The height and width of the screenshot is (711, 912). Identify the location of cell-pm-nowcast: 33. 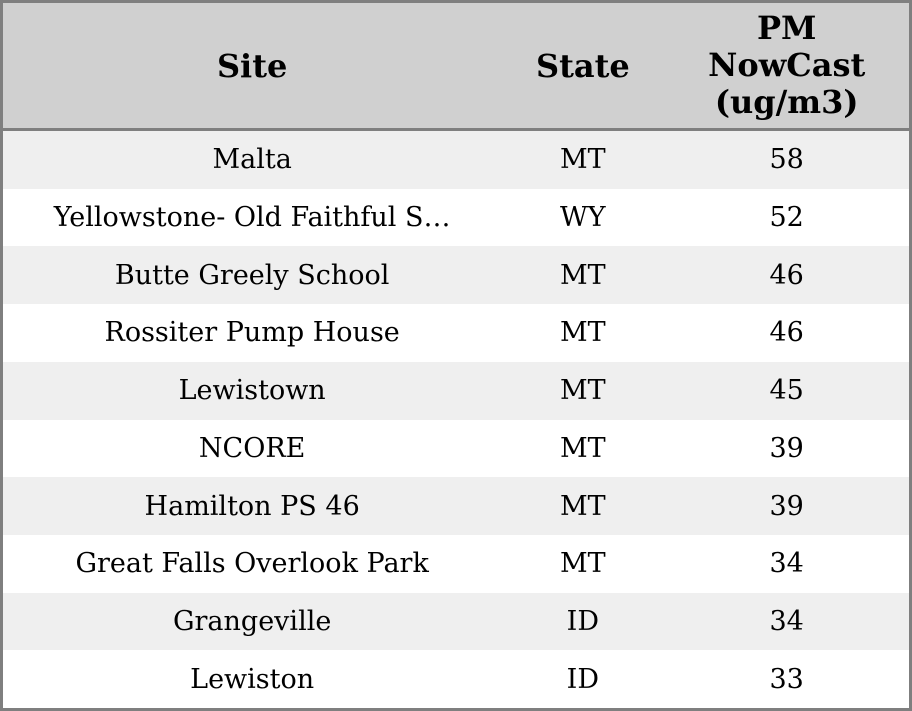
(786, 679).